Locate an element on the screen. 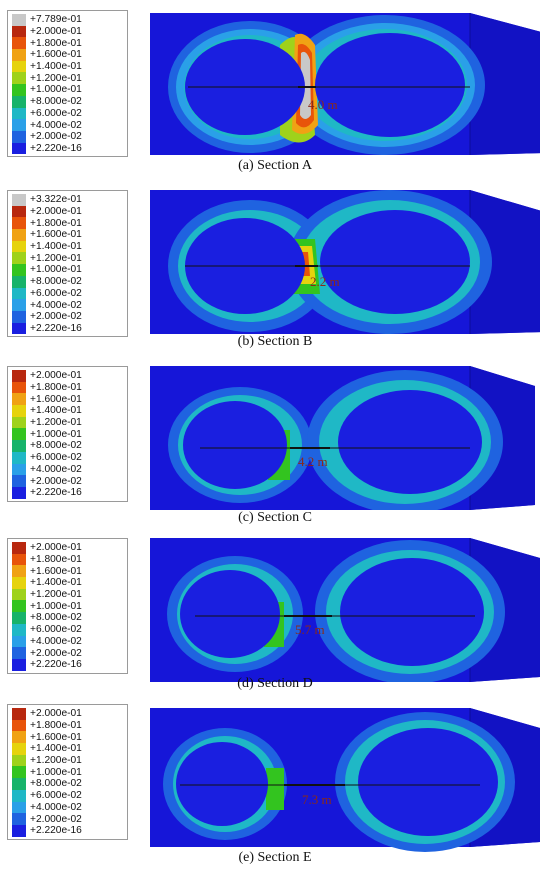 The image size is (550, 873). legend-row: +2.220e-16 is located at coordinates (69, 830).